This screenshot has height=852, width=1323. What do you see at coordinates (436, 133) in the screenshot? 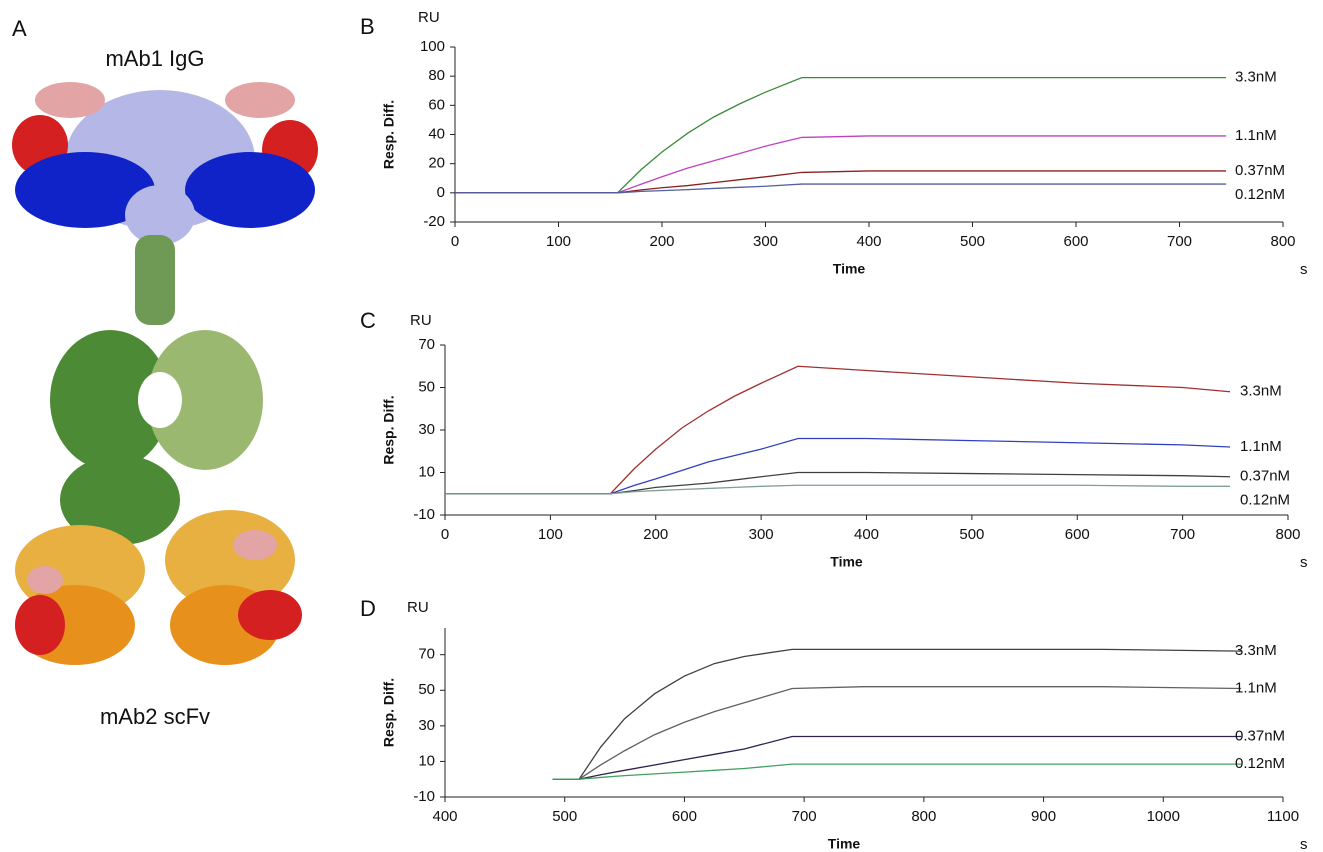
I see `y-tick-label: 40` at bounding box center [436, 133].